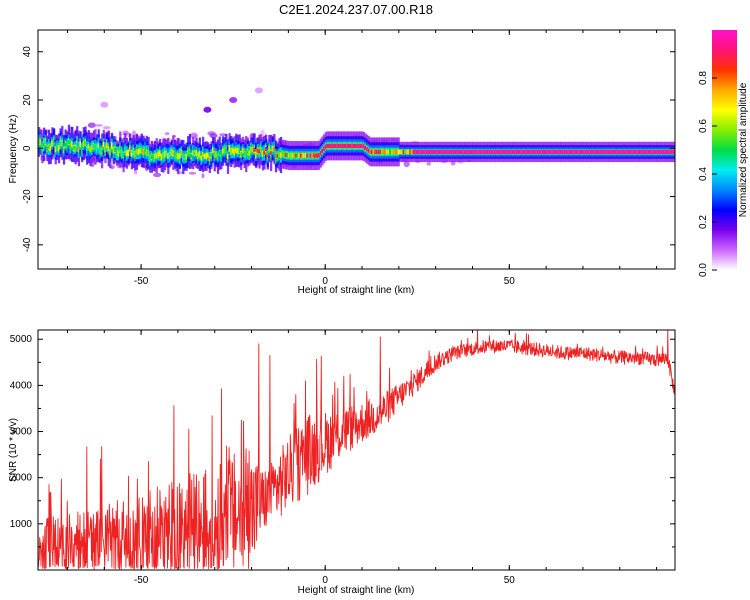 The width and height of the screenshot is (750, 600). What do you see at coordinates (703, 222) in the screenshot?
I see `colorbar-tick-label: 0.2` at bounding box center [703, 222].